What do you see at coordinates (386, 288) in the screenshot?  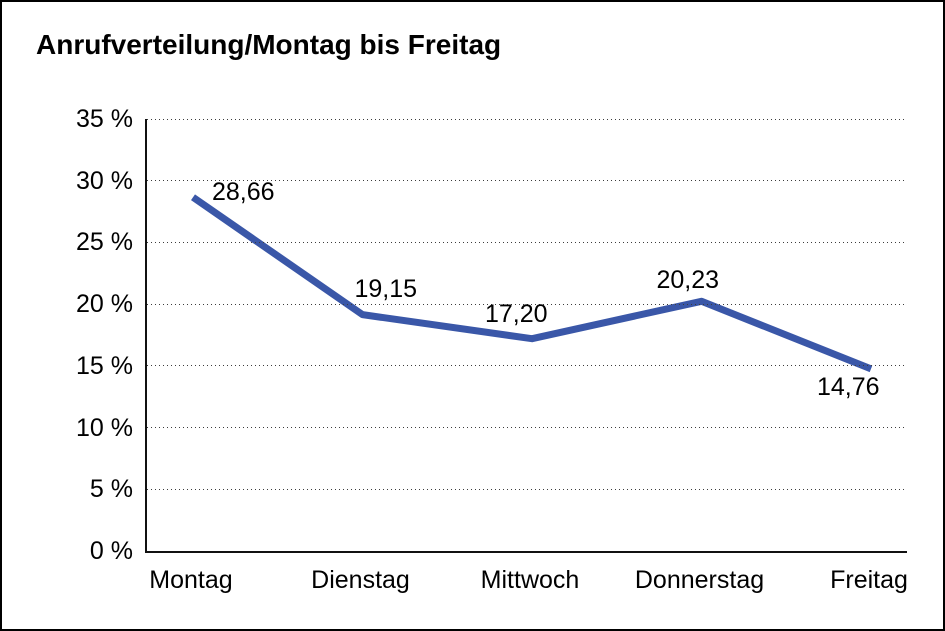 I see `data-point-label: 19,15` at bounding box center [386, 288].